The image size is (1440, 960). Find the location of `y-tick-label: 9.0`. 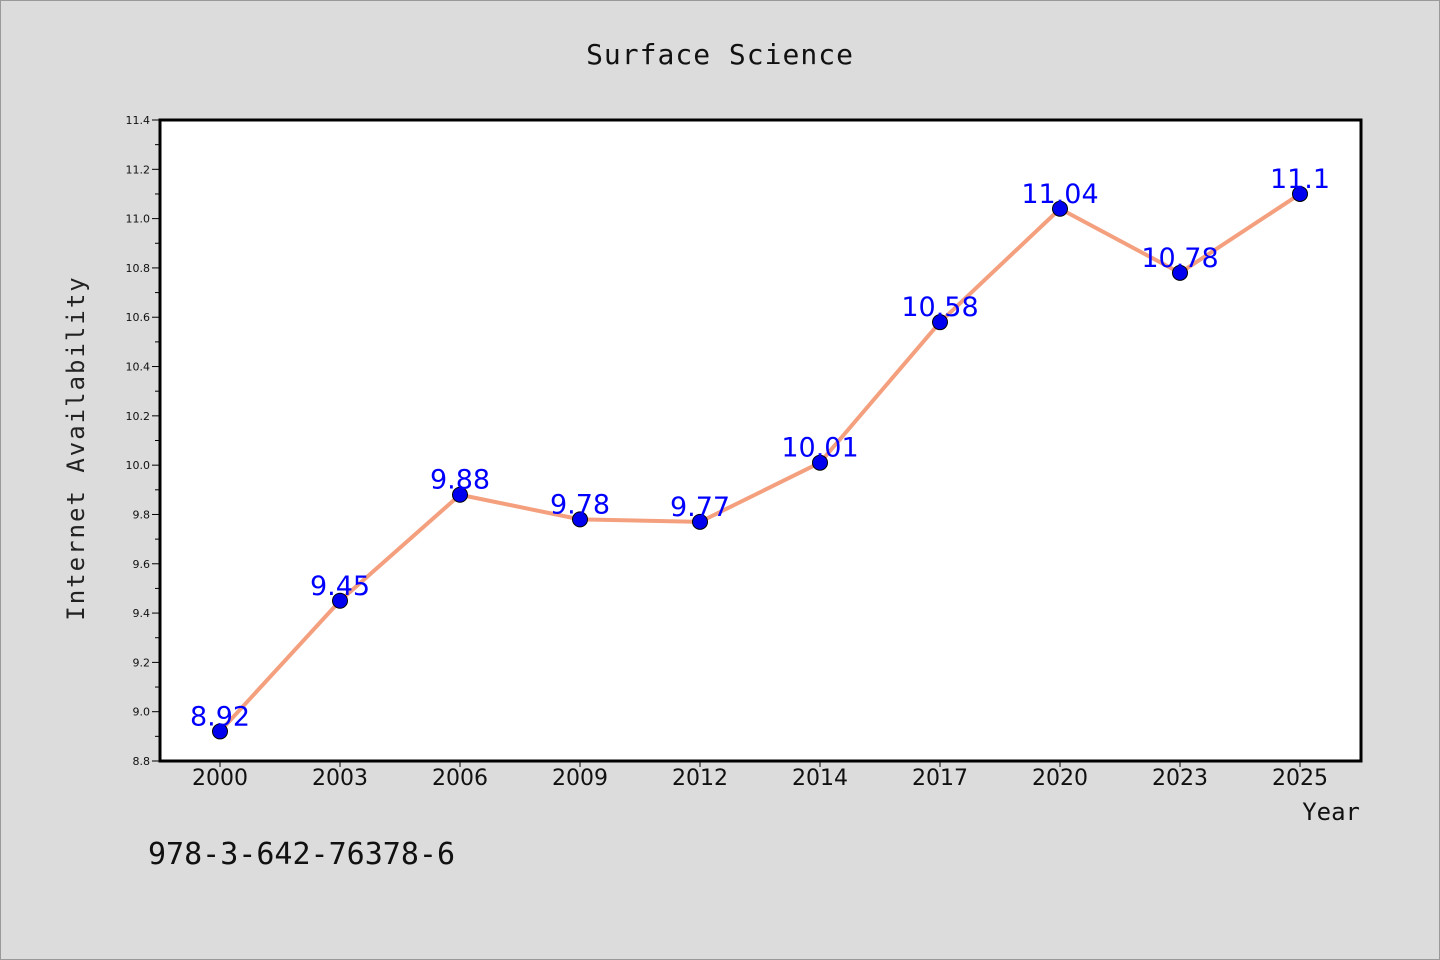

y-tick-label: 9.0 is located at coordinates (142, 712).